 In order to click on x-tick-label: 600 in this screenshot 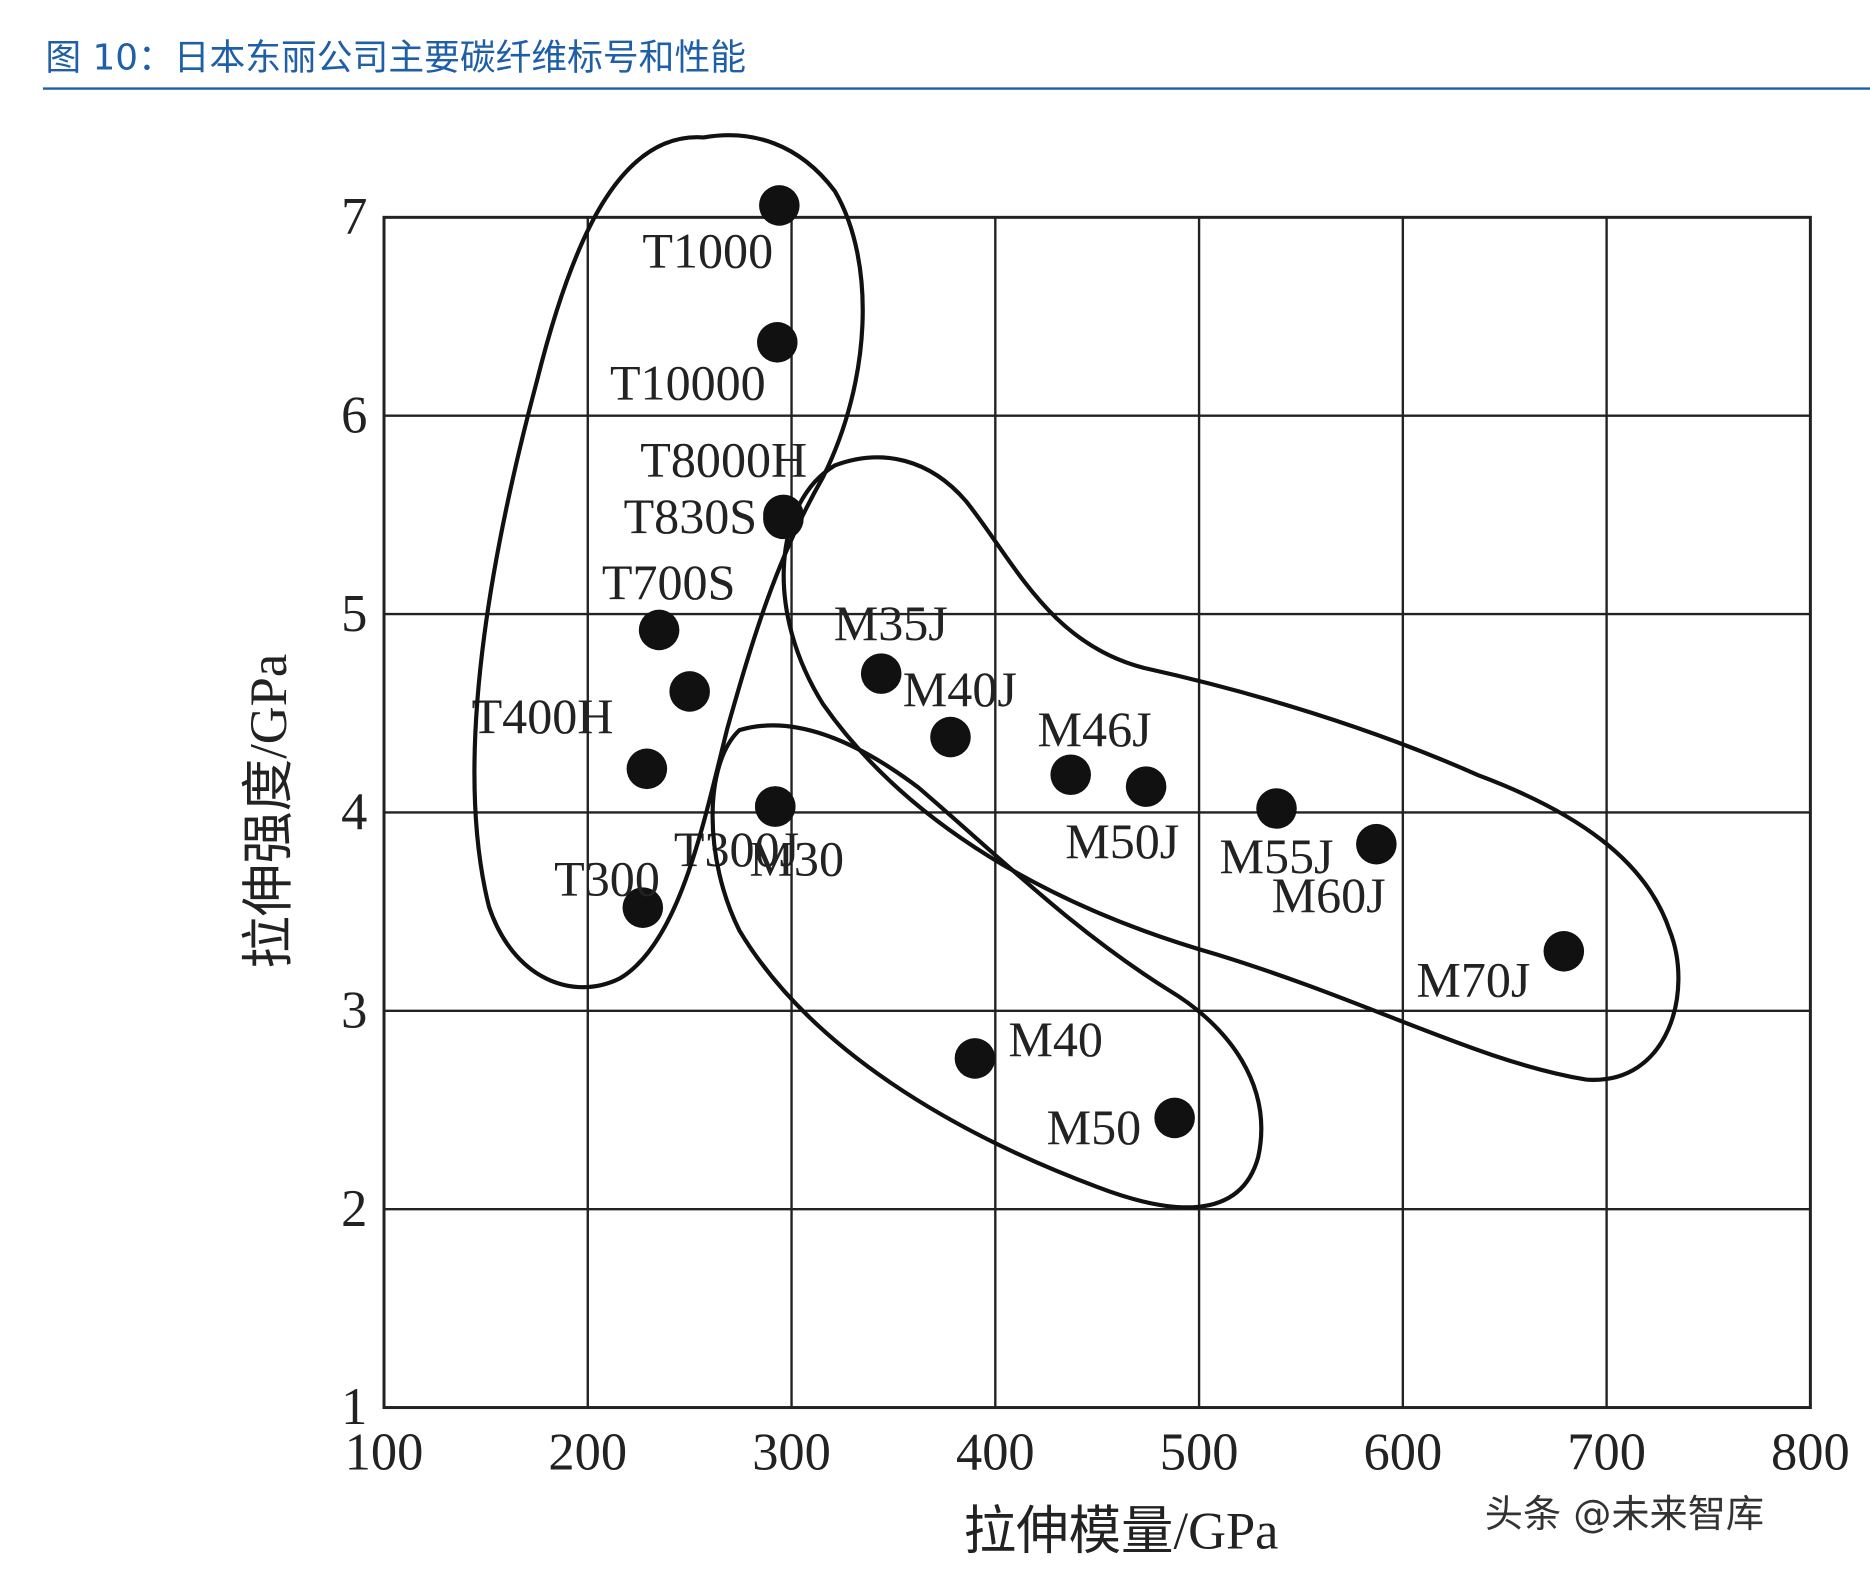, I will do `click(1402, 1453)`.